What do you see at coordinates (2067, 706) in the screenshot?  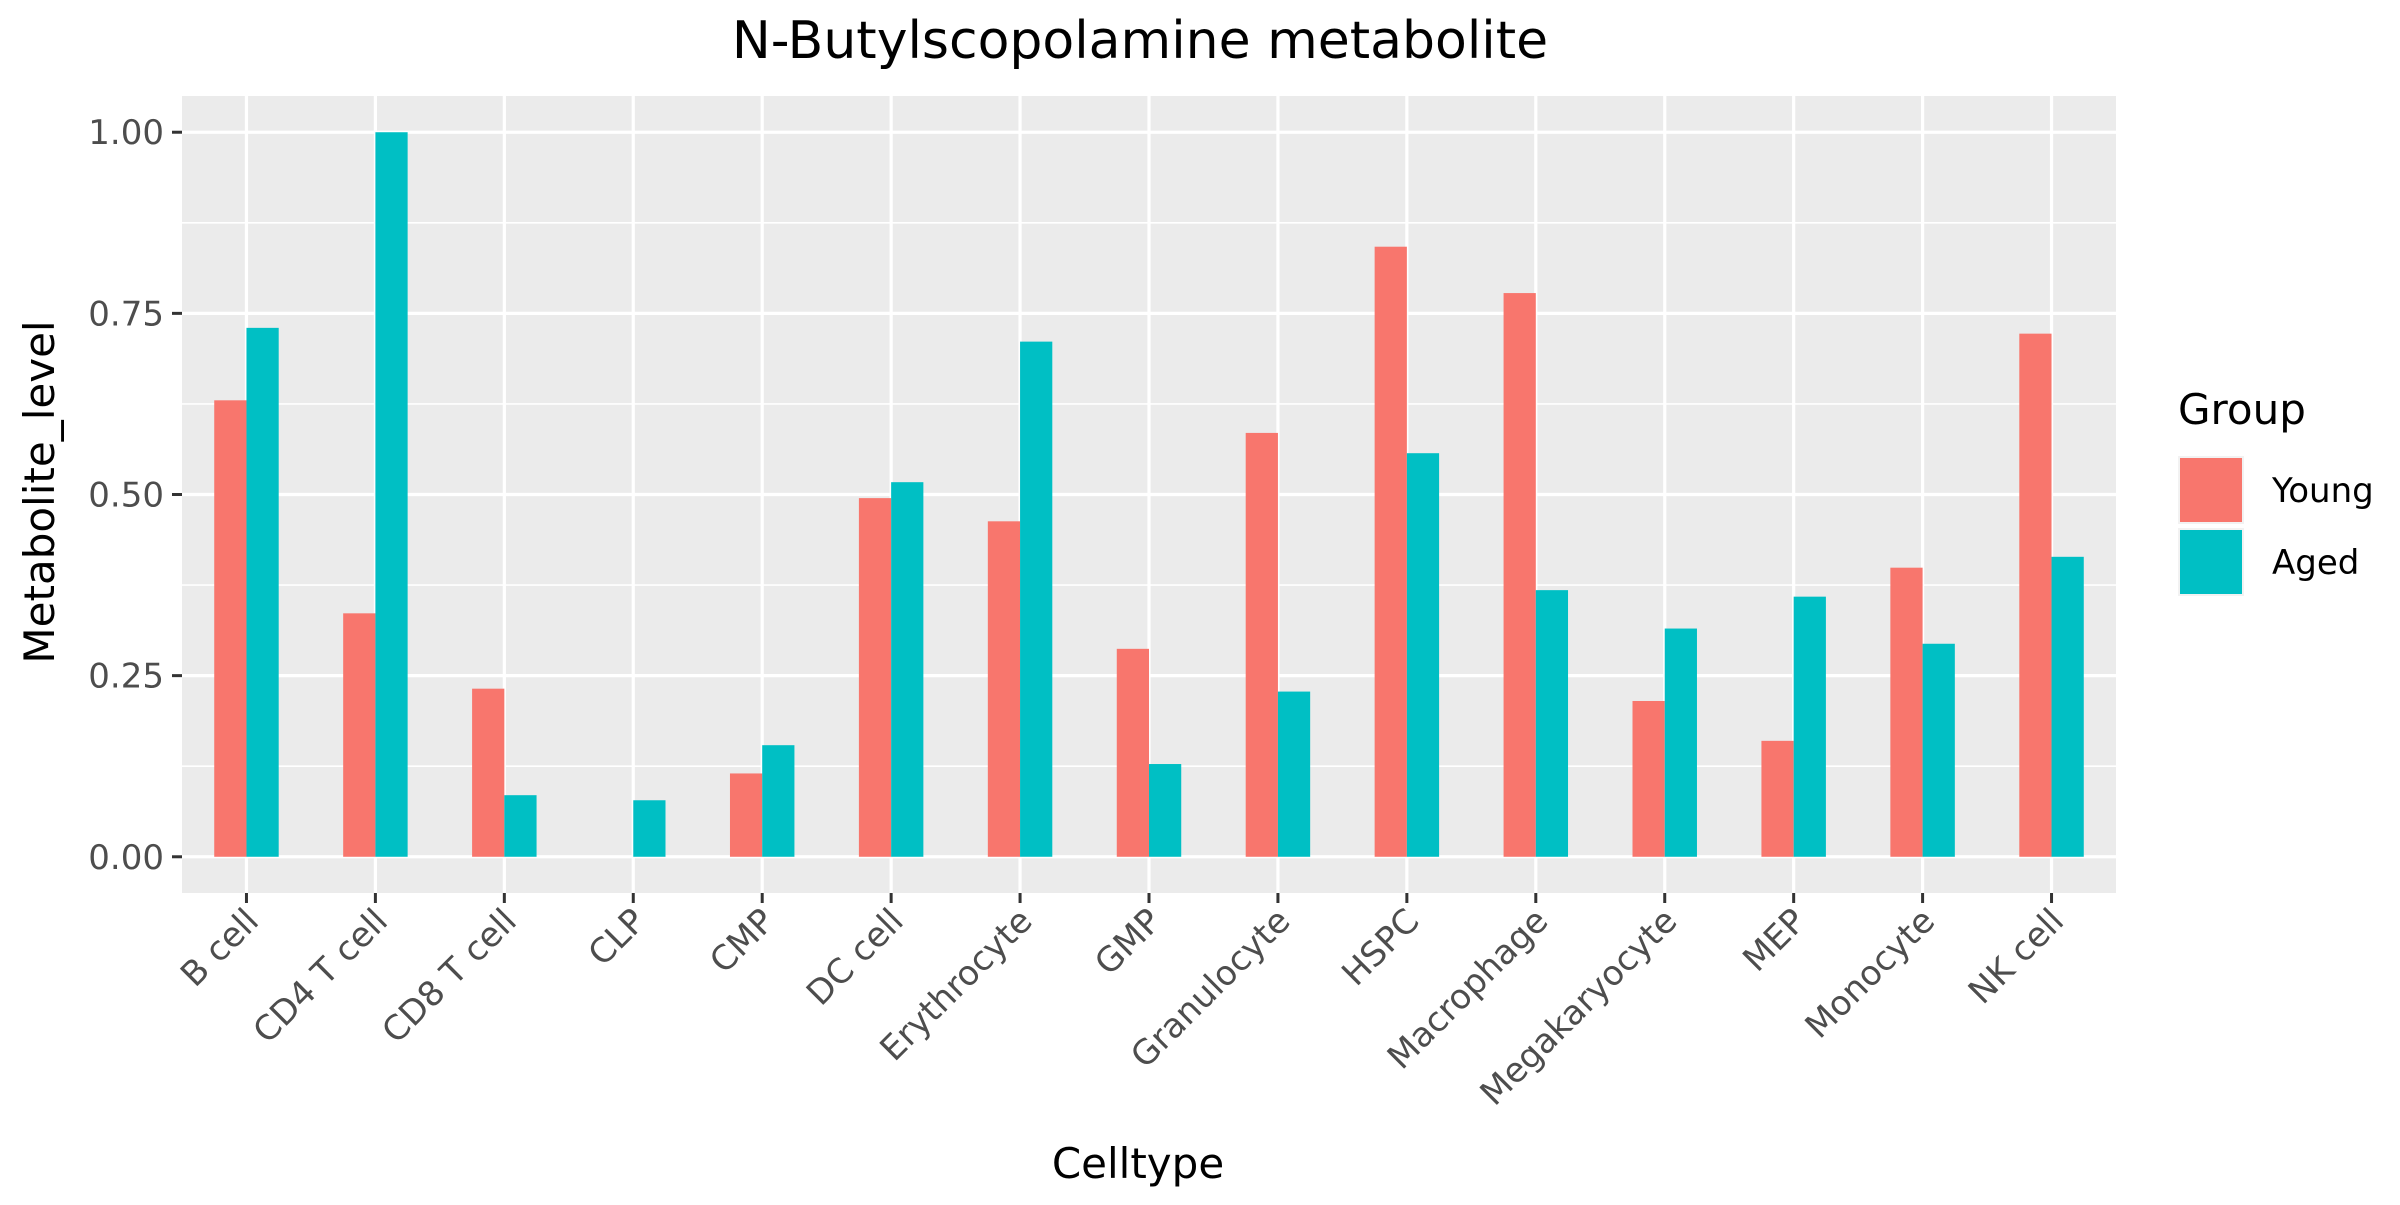 I see `bar-aged-nk-cell` at bounding box center [2067, 706].